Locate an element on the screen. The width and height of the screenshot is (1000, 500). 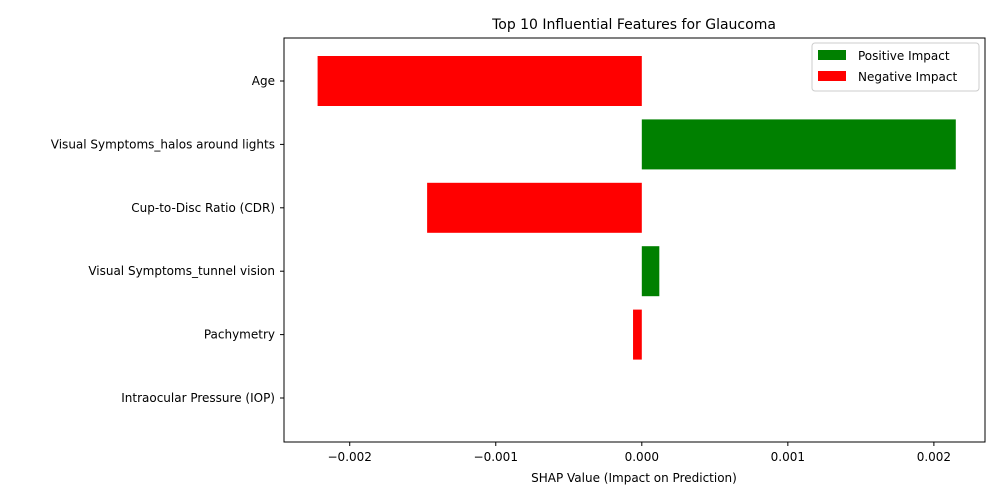
y-tick-label: Intraocular Pressure (IOP) is located at coordinates (198, 398).